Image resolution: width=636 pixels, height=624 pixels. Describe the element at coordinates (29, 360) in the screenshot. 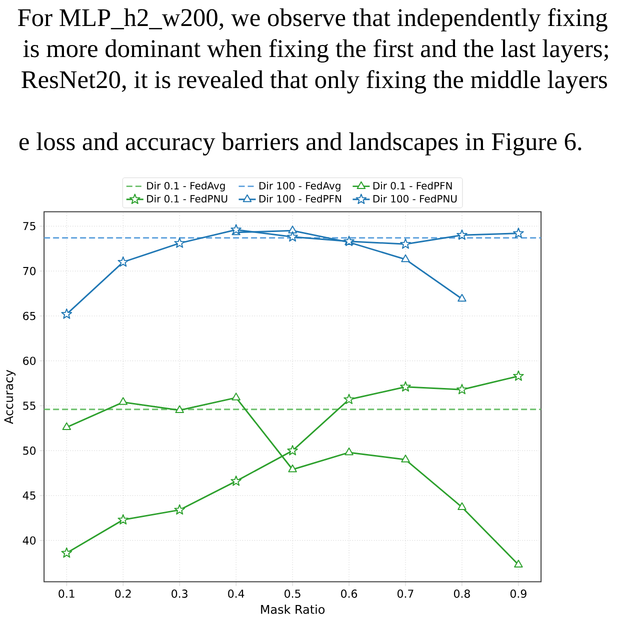

I see `y-tick-label: 60` at that location.